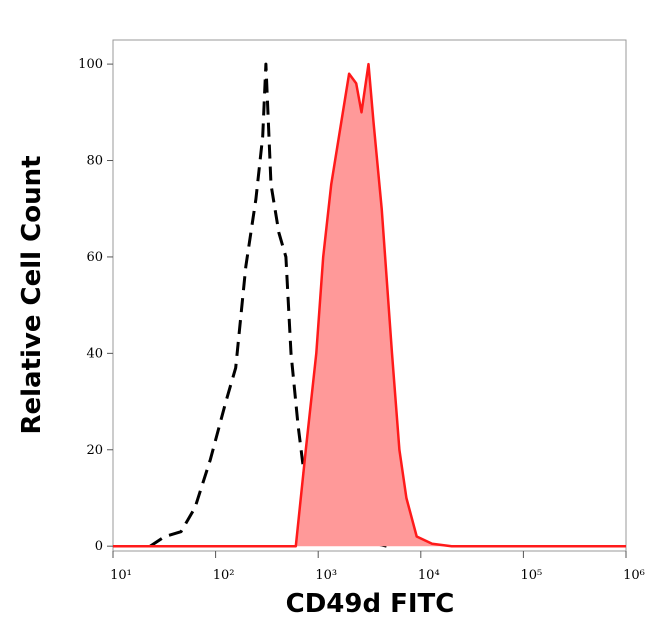 Image resolution: width=646 pixels, height=641 pixels. I want to click on y-tick-label: 80, so click(94, 161).